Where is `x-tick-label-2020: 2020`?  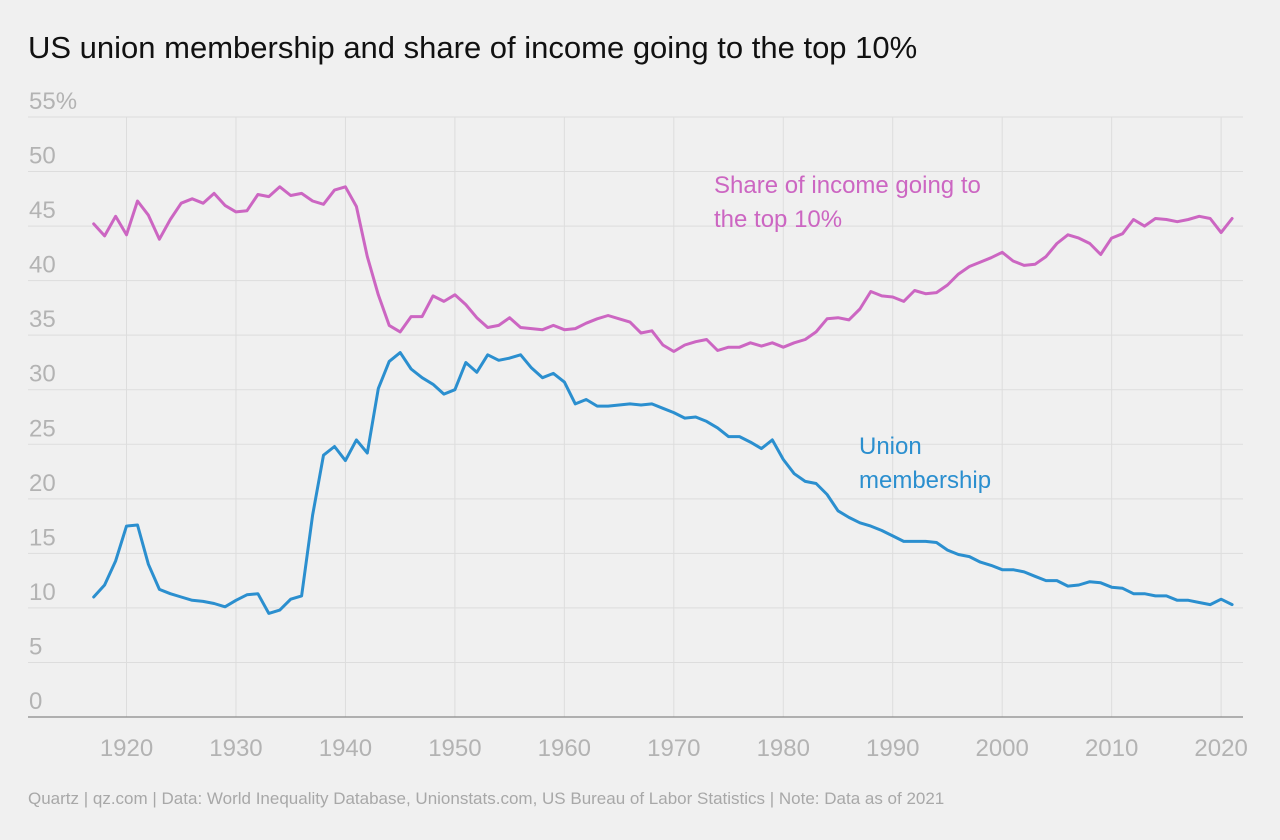 x-tick-label-2020: 2020 is located at coordinates (1220, 748).